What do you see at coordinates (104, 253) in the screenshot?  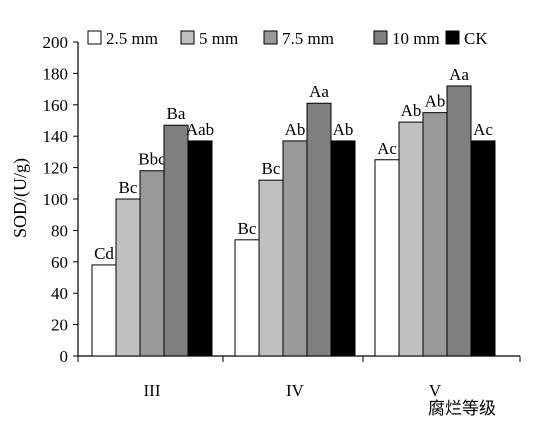 I see `bar-data-label: Cd` at bounding box center [104, 253].